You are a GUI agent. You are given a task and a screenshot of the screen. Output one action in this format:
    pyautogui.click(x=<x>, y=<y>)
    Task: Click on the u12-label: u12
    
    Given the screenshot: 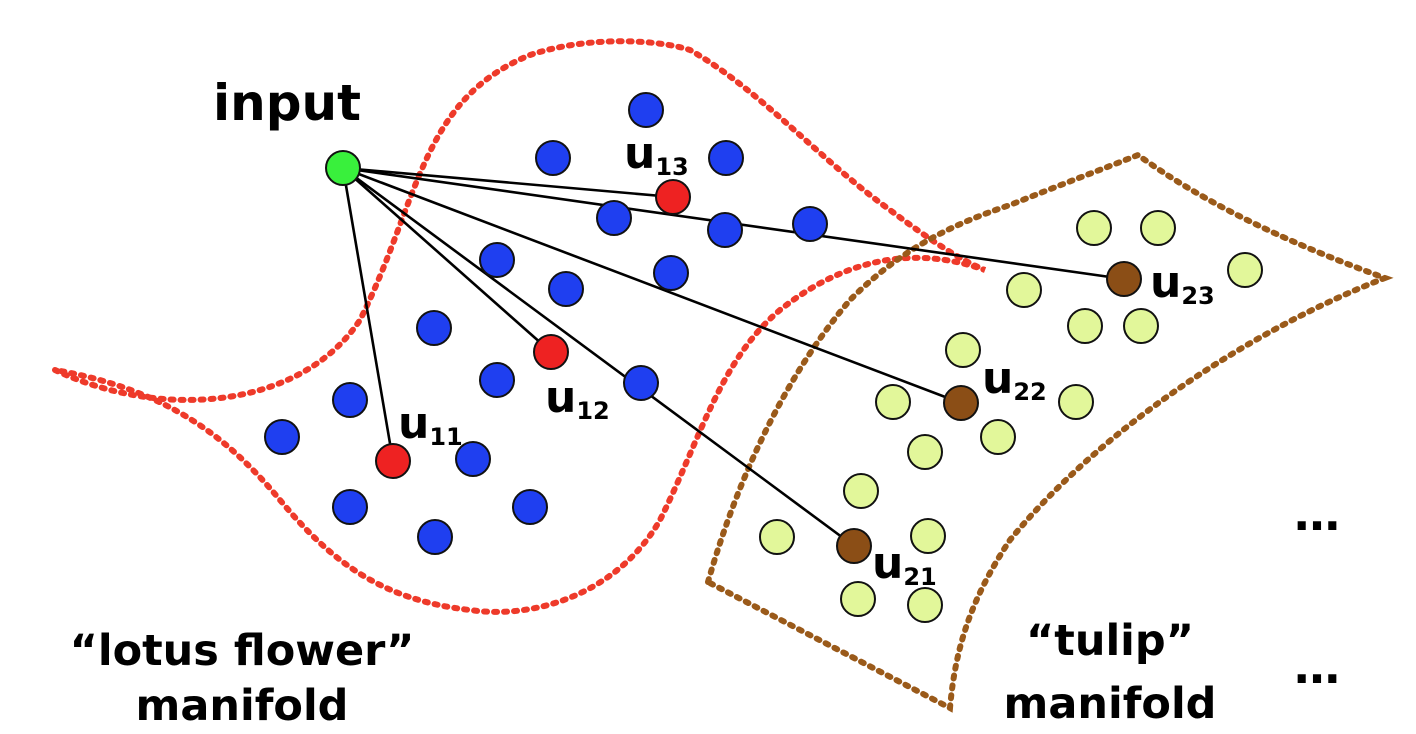 What is the action you would take?
    pyautogui.click(x=577, y=398)
    